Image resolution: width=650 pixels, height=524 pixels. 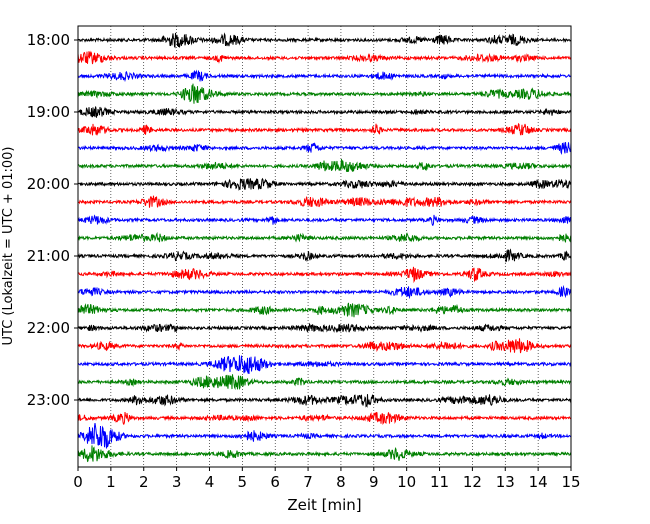 What do you see at coordinates (48, 184) in the screenshot?
I see `y-tick-label: 20:00` at bounding box center [48, 184].